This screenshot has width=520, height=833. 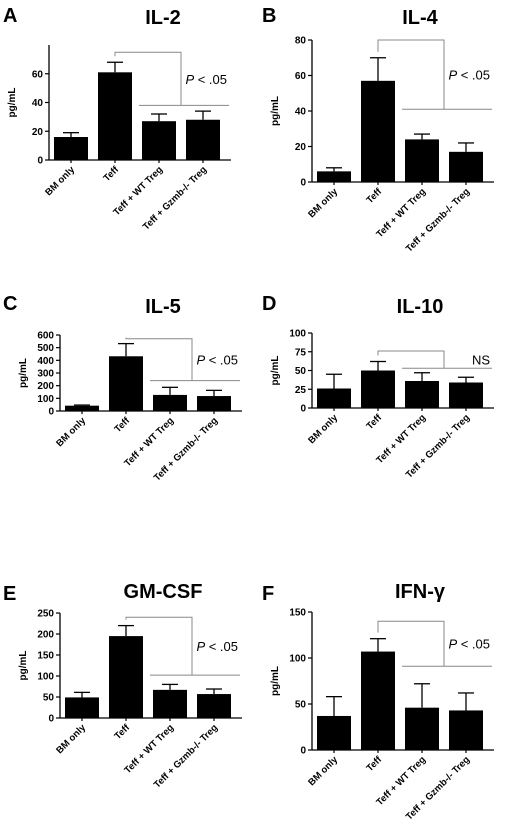 What do you see at coordinates (45, 336) in the screenshot?
I see `y-tick-label: 600` at bounding box center [45, 336].